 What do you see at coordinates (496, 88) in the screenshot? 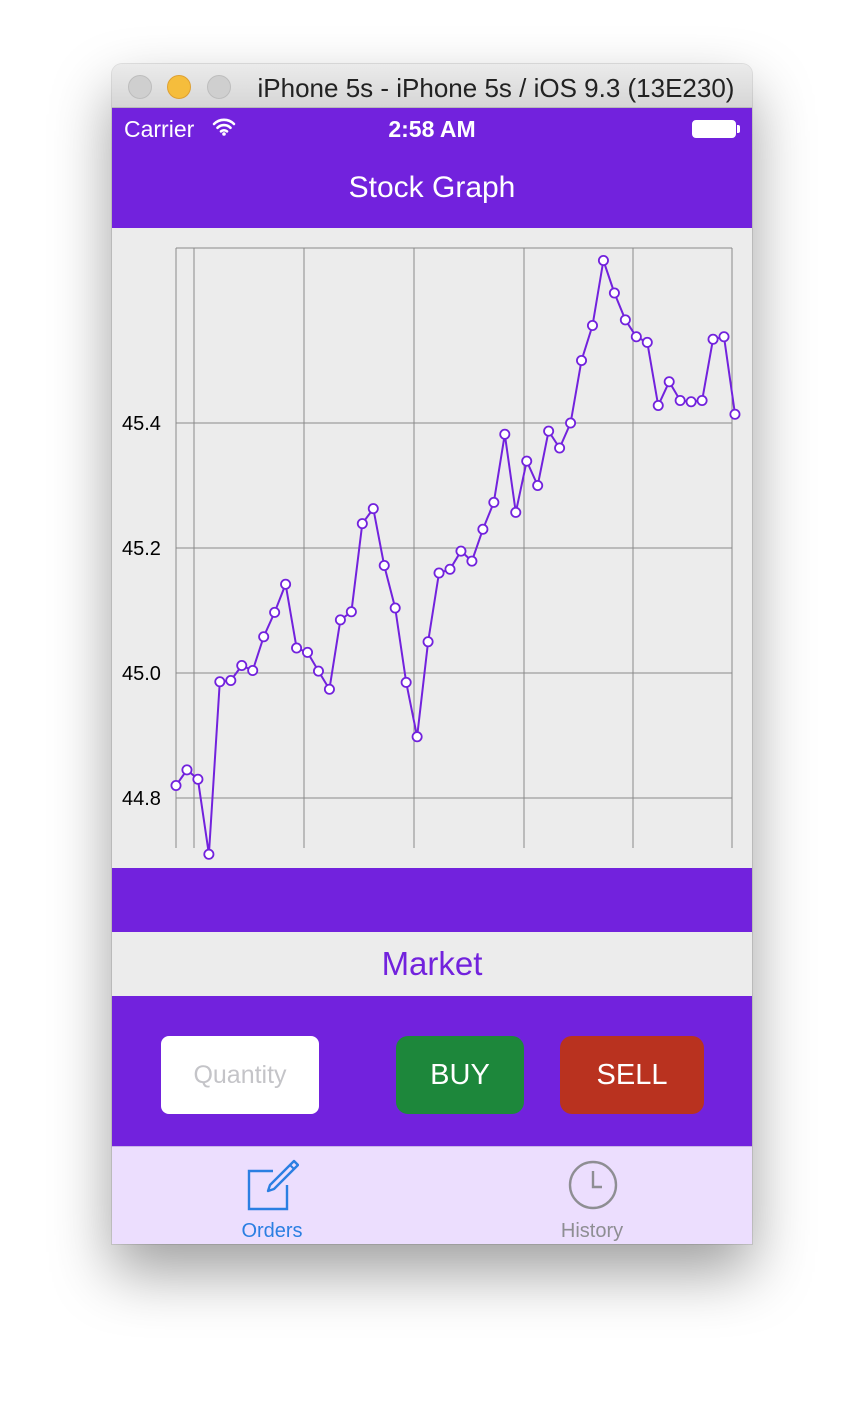
I see `window-title: iPhone 5s - iPhone 5s / iOS 9.3 (13E230)` at bounding box center [496, 88].